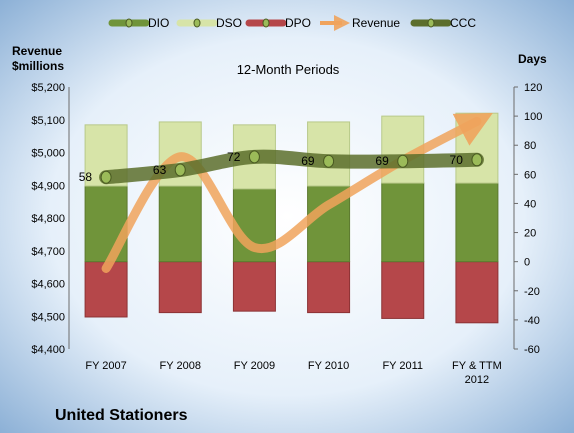 This screenshot has height=433, width=574. Describe the element at coordinates (527, 219) in the screenshot. I see `right-axis: -60 -40 -20 0 20 40 60 80 100 120` at that location.